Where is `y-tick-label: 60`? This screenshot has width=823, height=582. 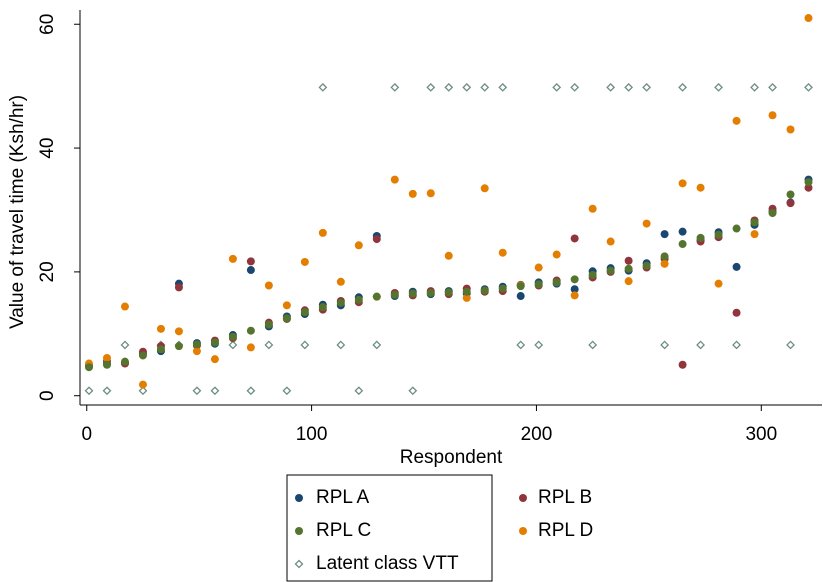 y-tick-label: 60 is located at coordinates (47, 24).